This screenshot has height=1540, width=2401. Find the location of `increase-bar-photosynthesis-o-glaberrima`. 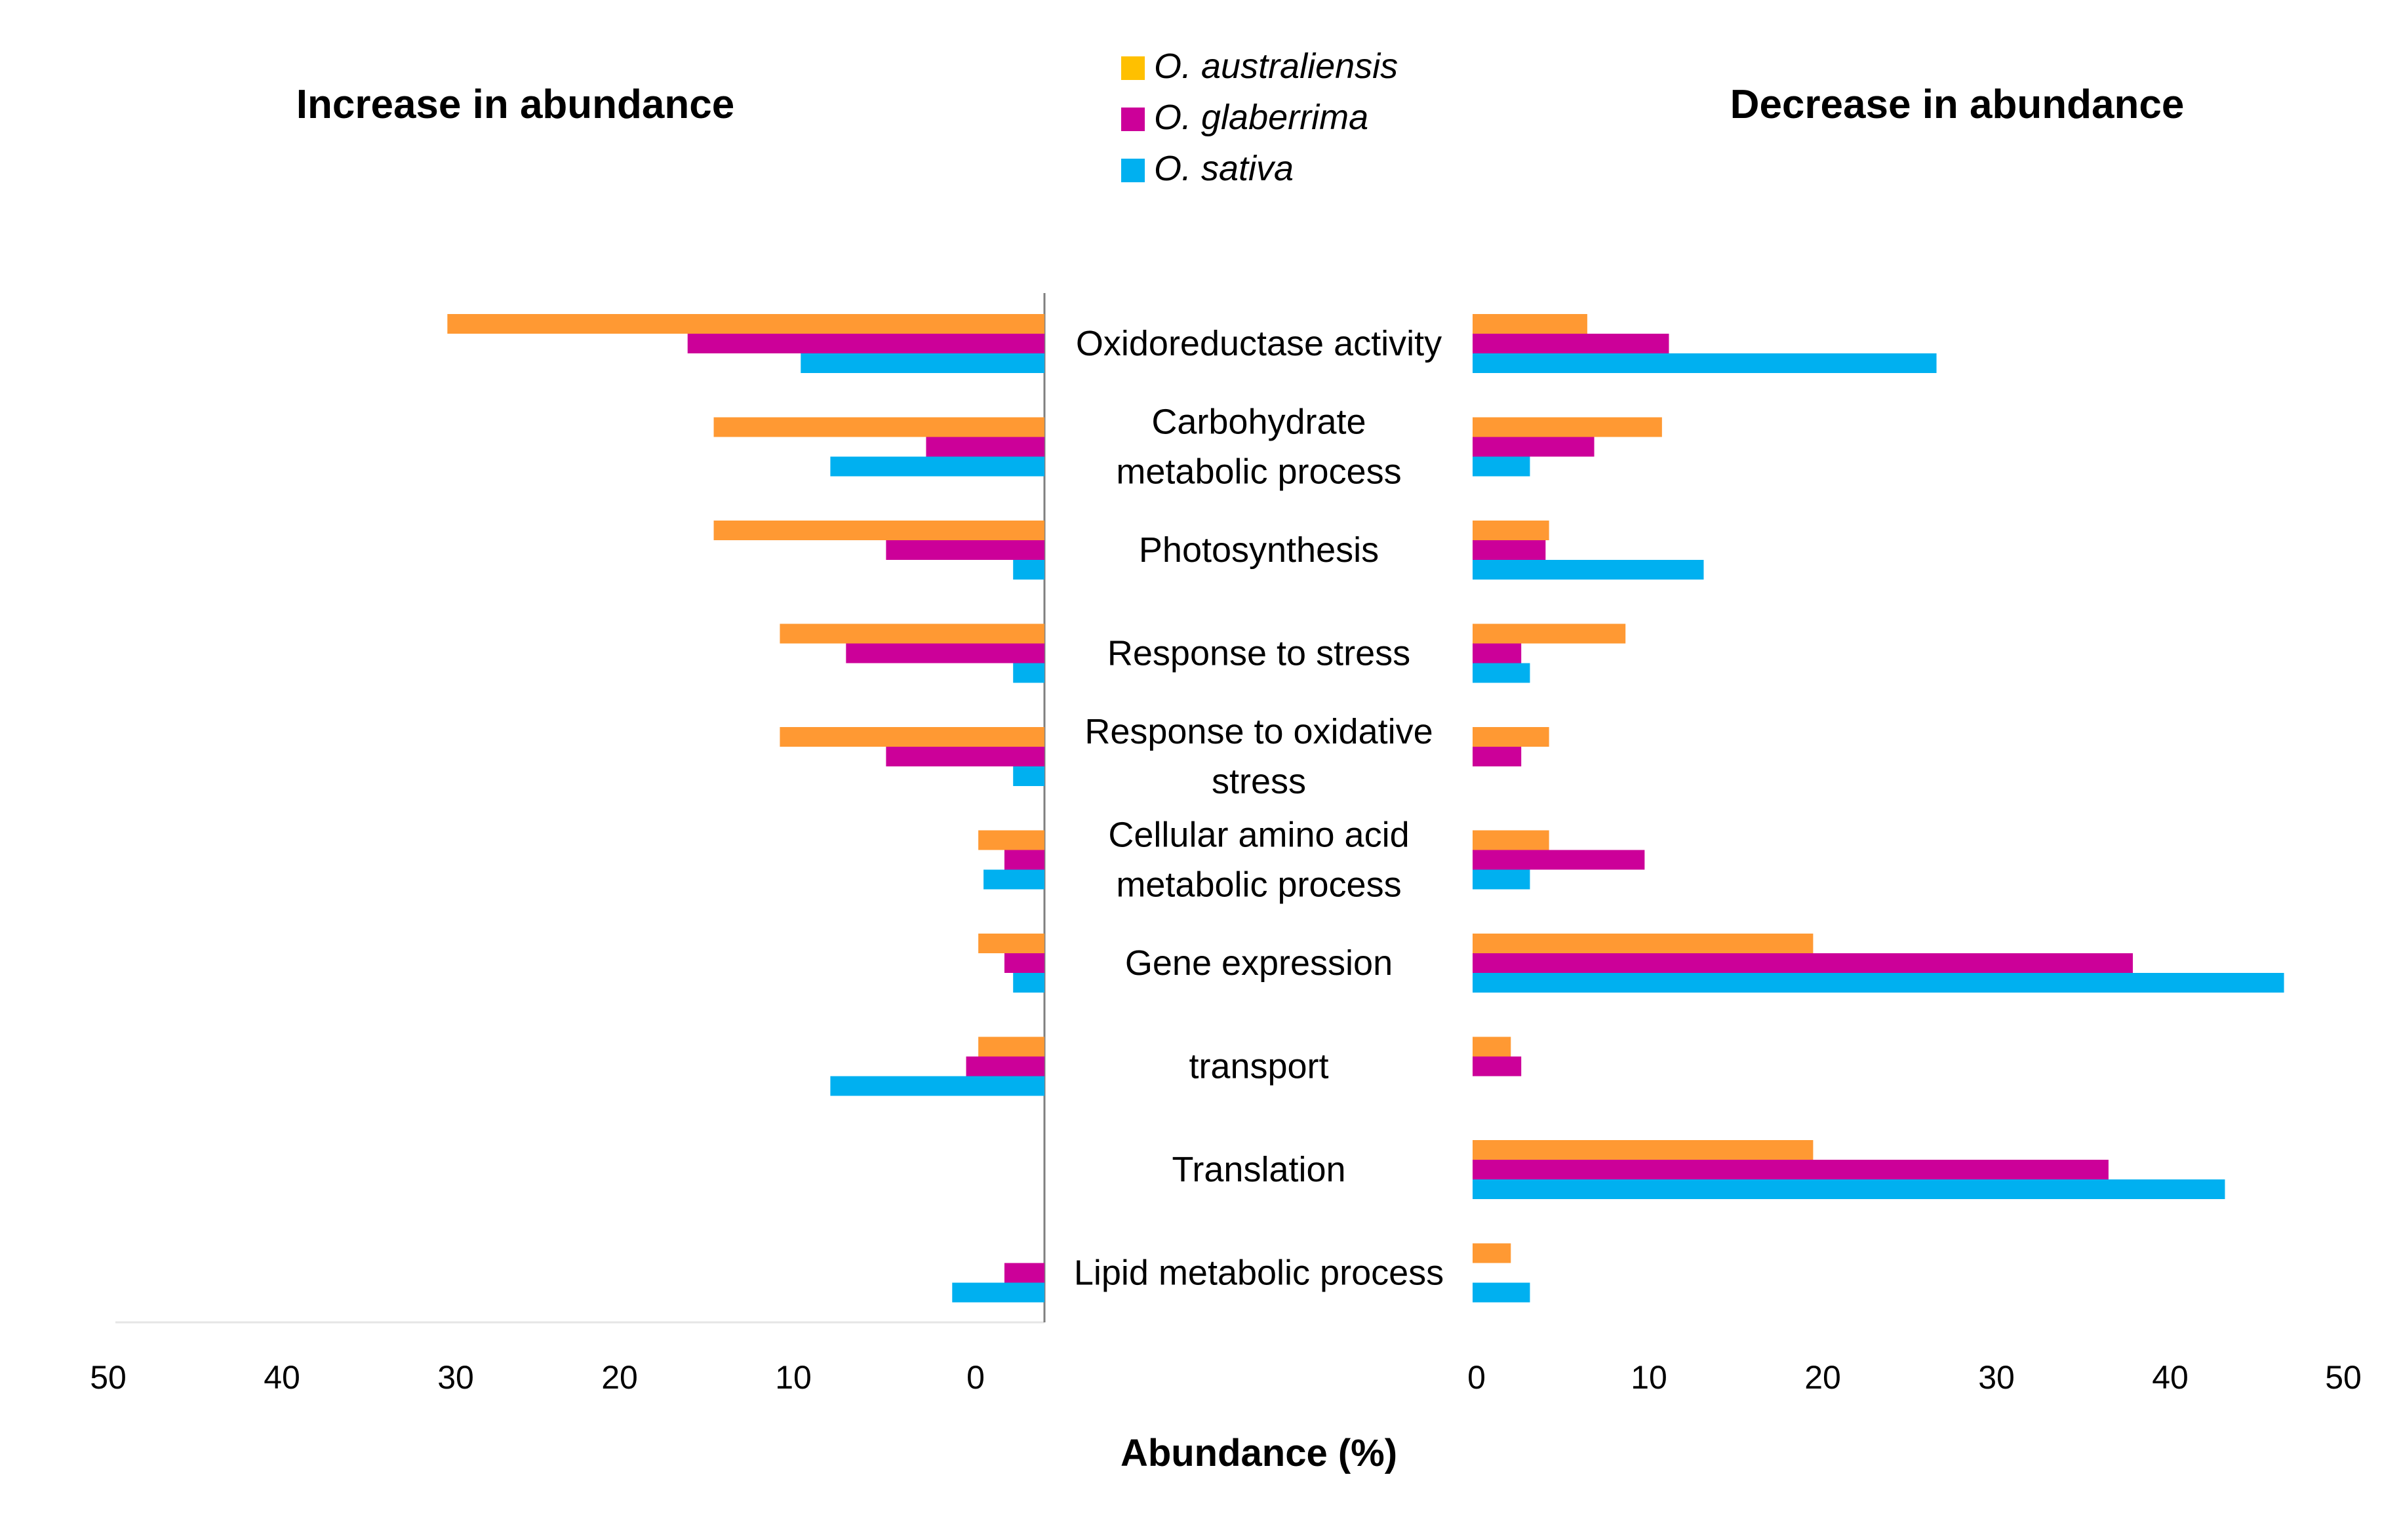

increase-bar-photosynthesis-o-glaberrima is located at coordinates (965, 550).